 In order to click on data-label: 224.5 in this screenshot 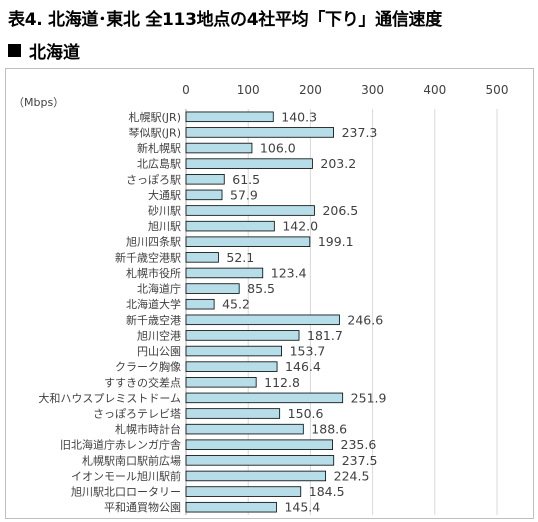, I will do `click(352, 475)`.